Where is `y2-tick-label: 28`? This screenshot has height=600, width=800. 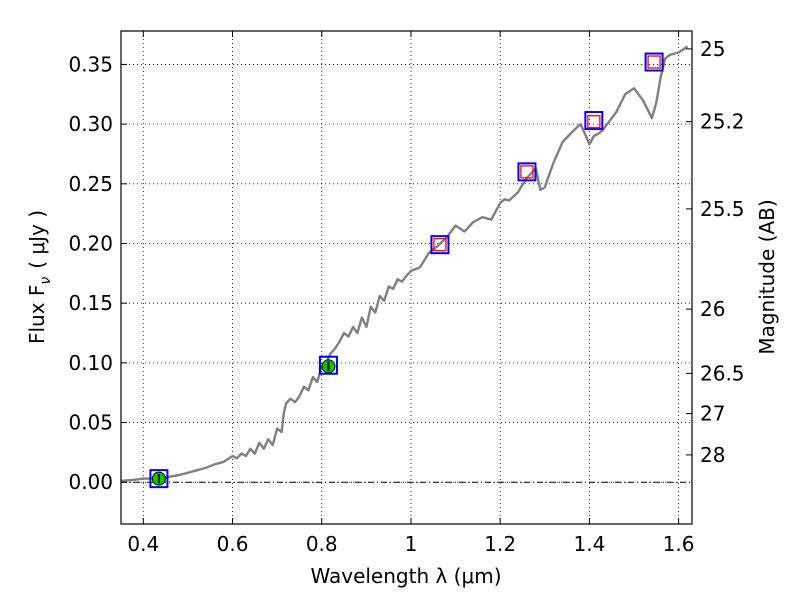
y2-tick-label: 28 is located at coordinates (712, 455).